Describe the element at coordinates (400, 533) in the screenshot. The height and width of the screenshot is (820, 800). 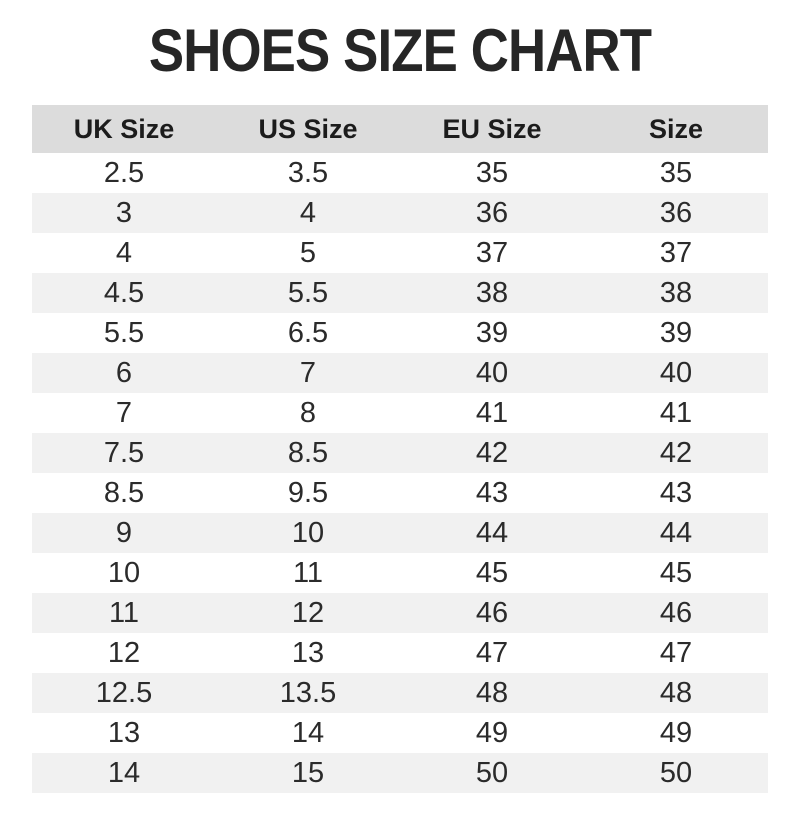
I see `table-row: 9 10 44 44` at that location.